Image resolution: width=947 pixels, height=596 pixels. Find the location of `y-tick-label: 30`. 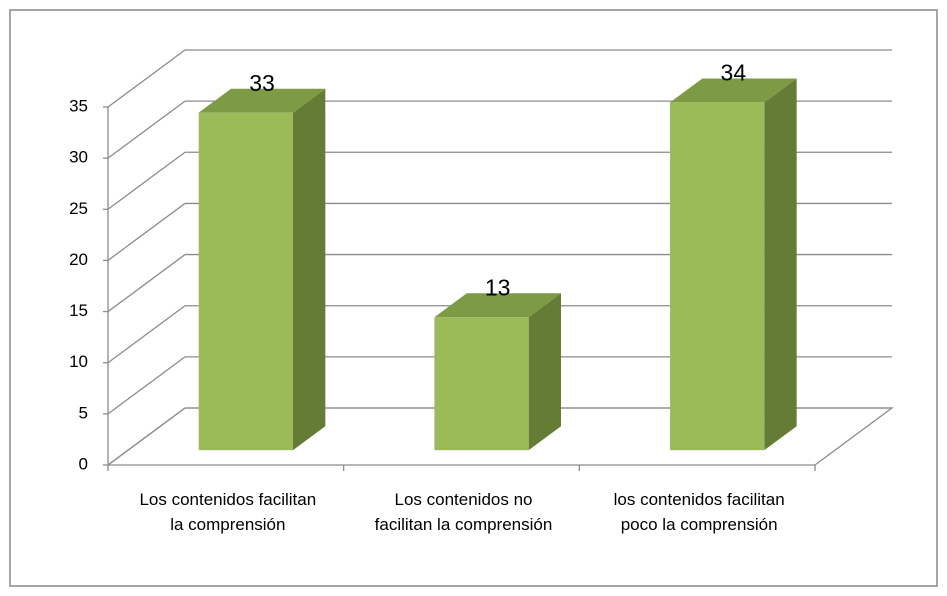

y-tick-label: 30 is located at coordinates (78, 157).